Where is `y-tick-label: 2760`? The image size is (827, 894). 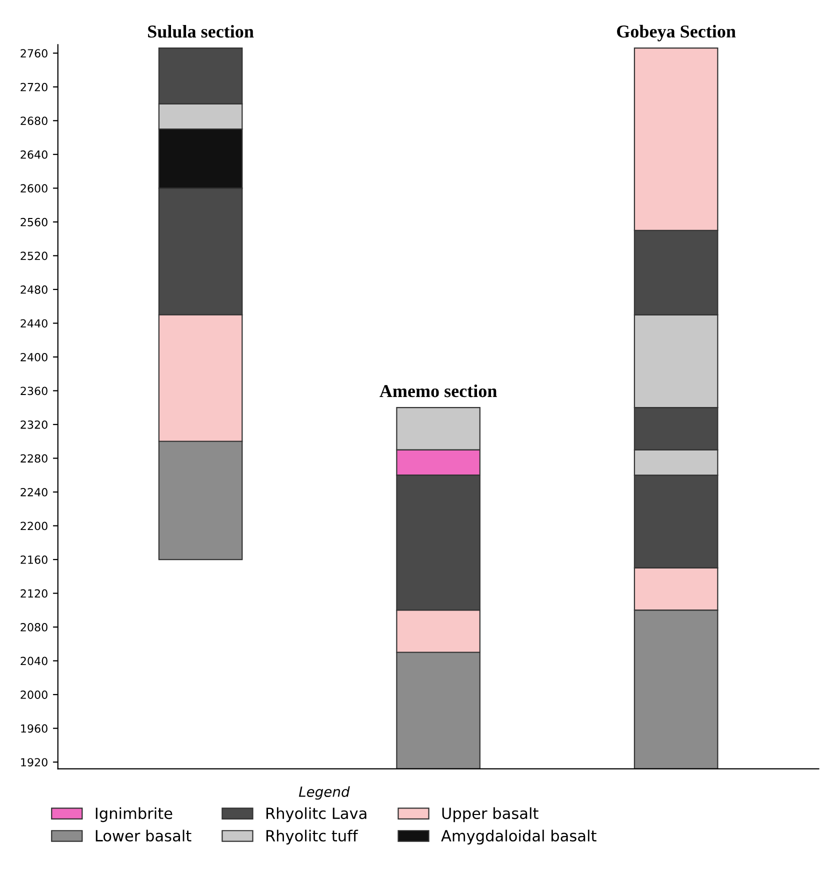 y-tick-label: 2760 is located at coordinates (34, 53).